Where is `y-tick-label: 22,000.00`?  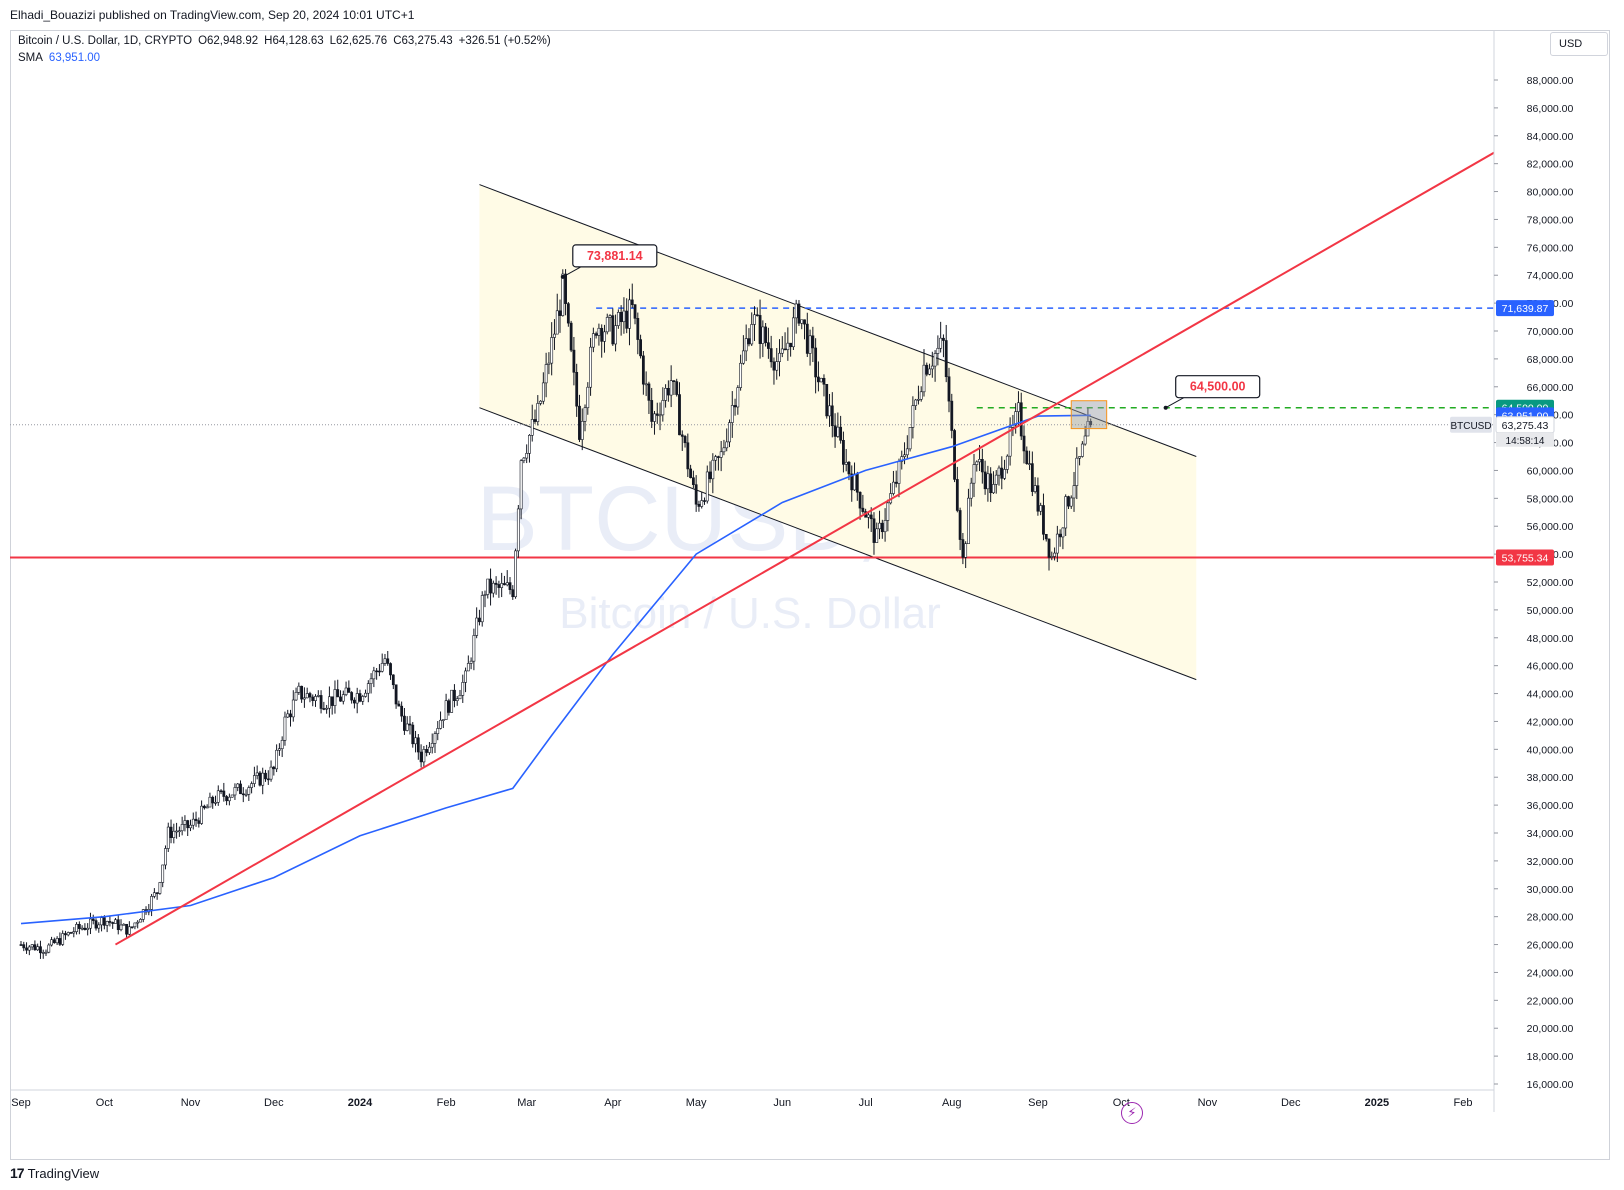
y-tick-label: 22,000.00 is located at coordinates (1550, 1001).